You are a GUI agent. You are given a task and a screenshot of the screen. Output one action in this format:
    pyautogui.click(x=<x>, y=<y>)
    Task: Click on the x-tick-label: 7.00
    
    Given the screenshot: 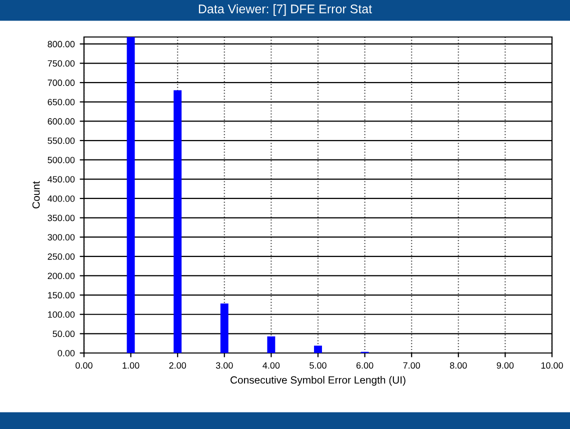 What is the action you would take?
    pyautogui.click(x=411, y=365)
    